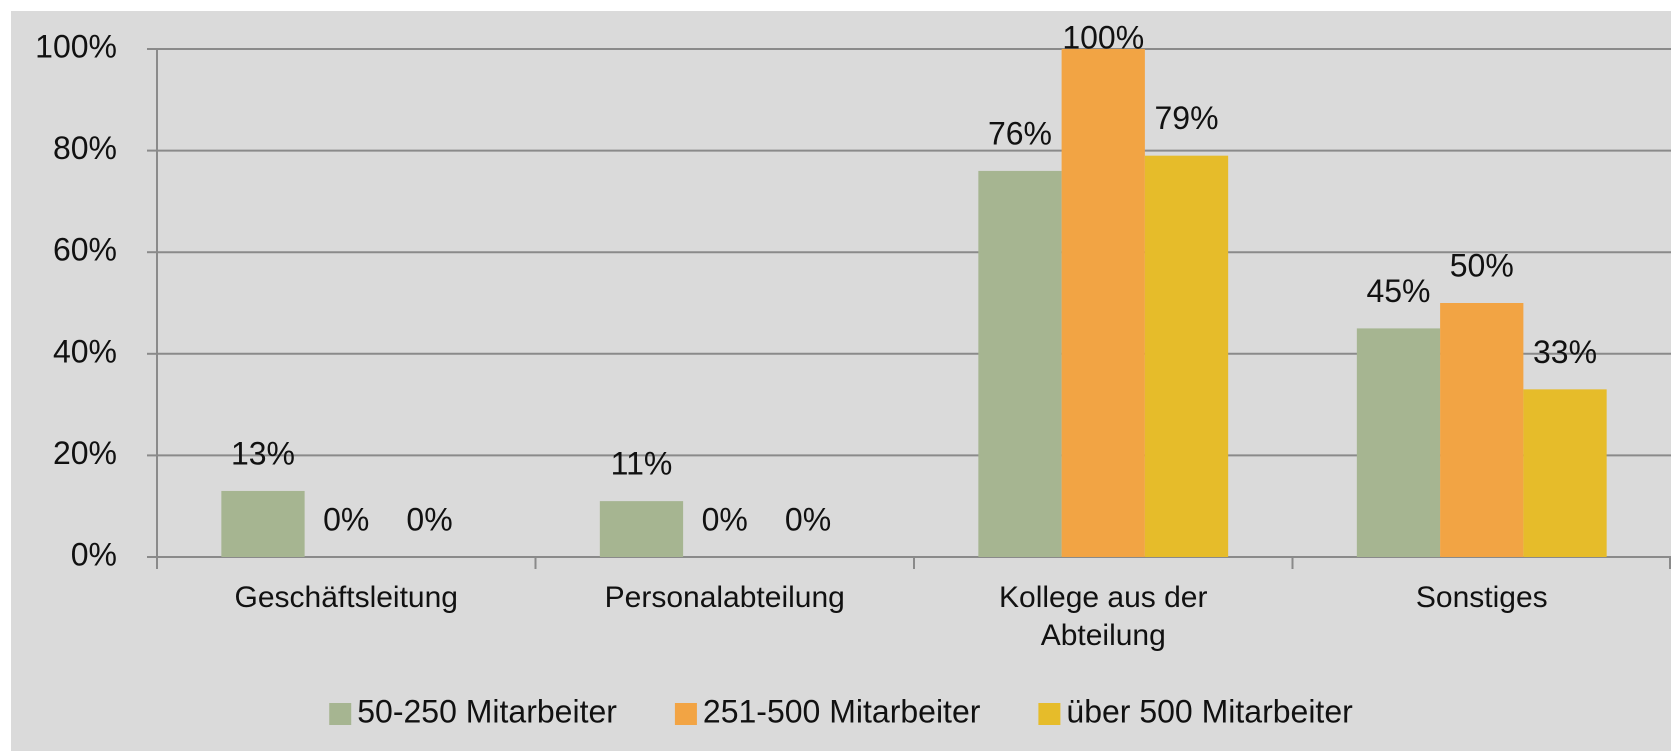  I want to click on data-label: 79%, so click(1186, 118).